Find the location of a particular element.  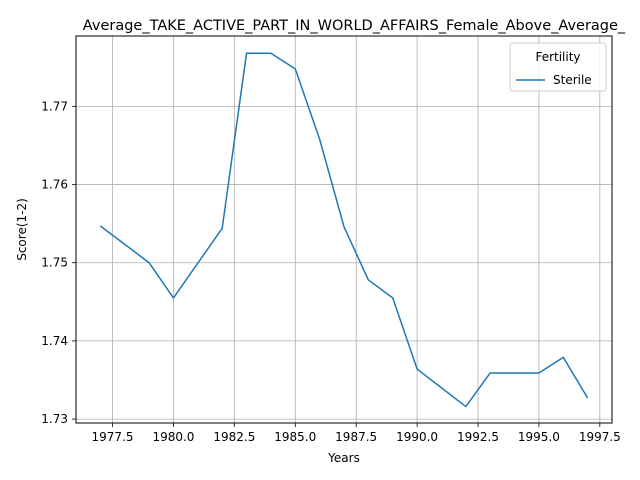

y-tick-label: 1.76 is located at coordinates (54, 185).